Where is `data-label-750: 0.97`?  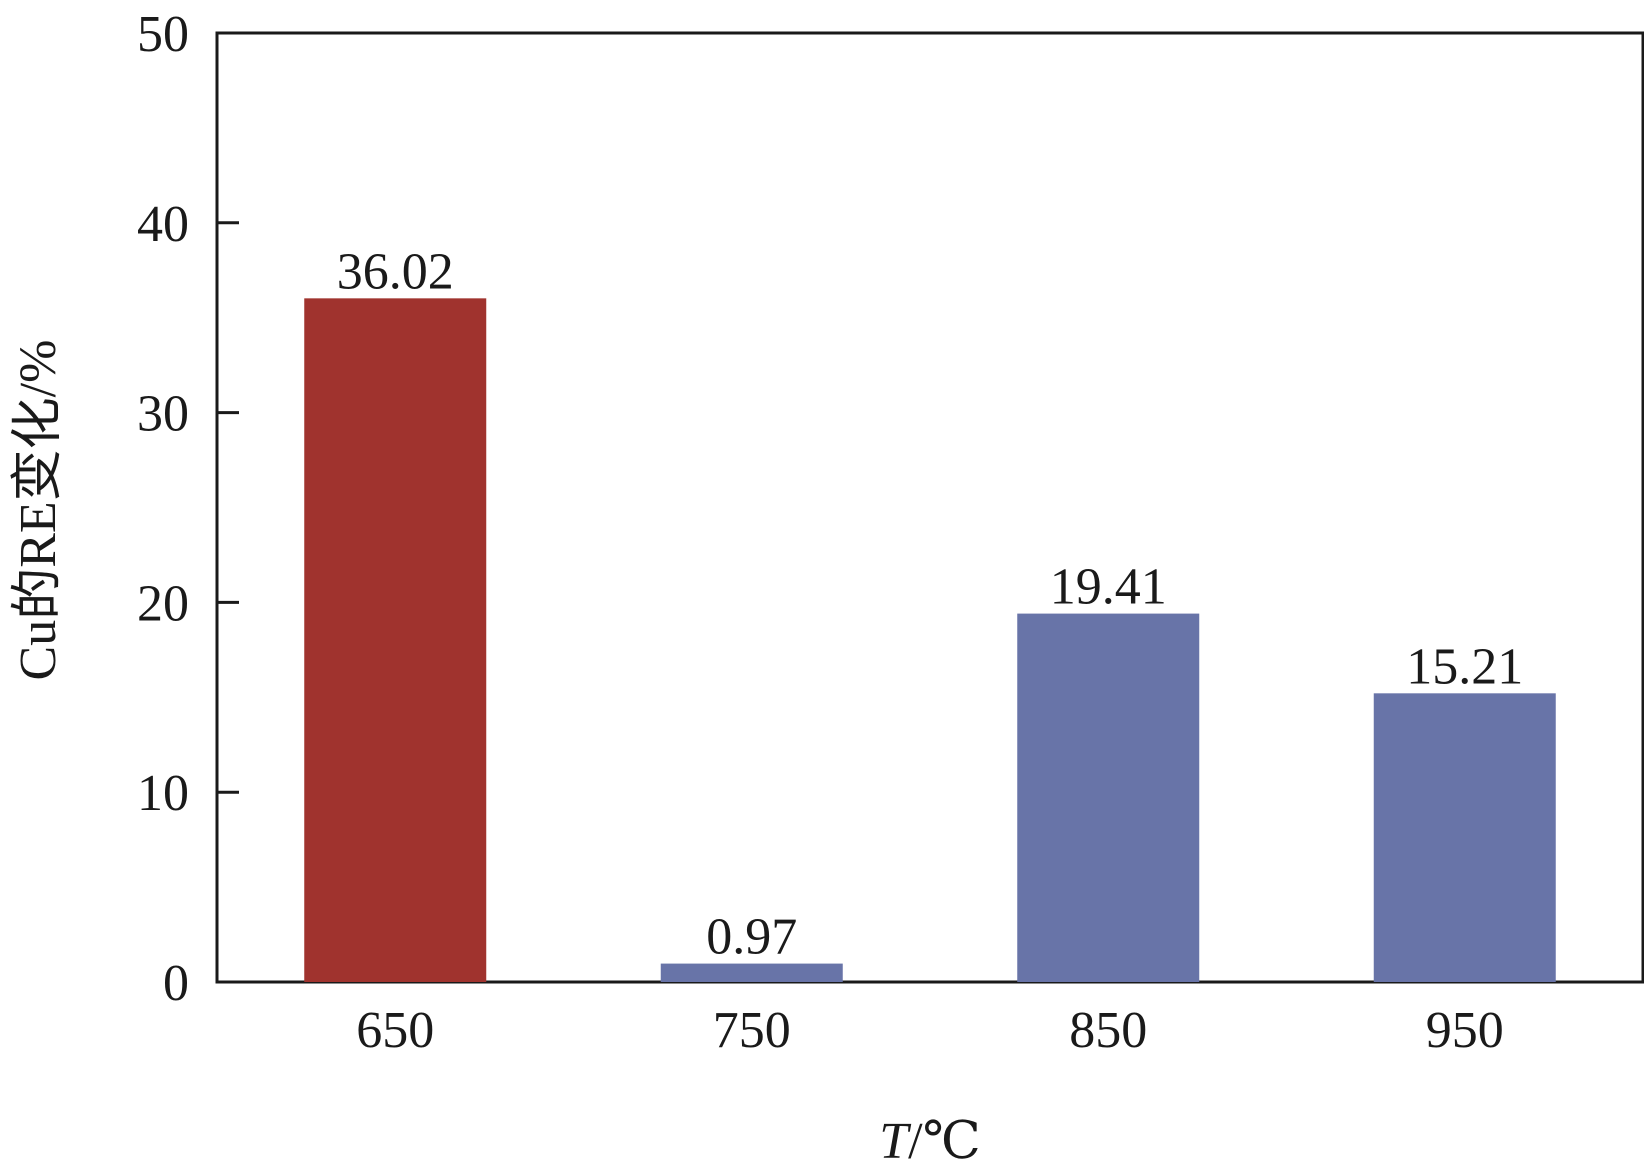 data-label-750: 0.97 is located at coordinates (751, 937).